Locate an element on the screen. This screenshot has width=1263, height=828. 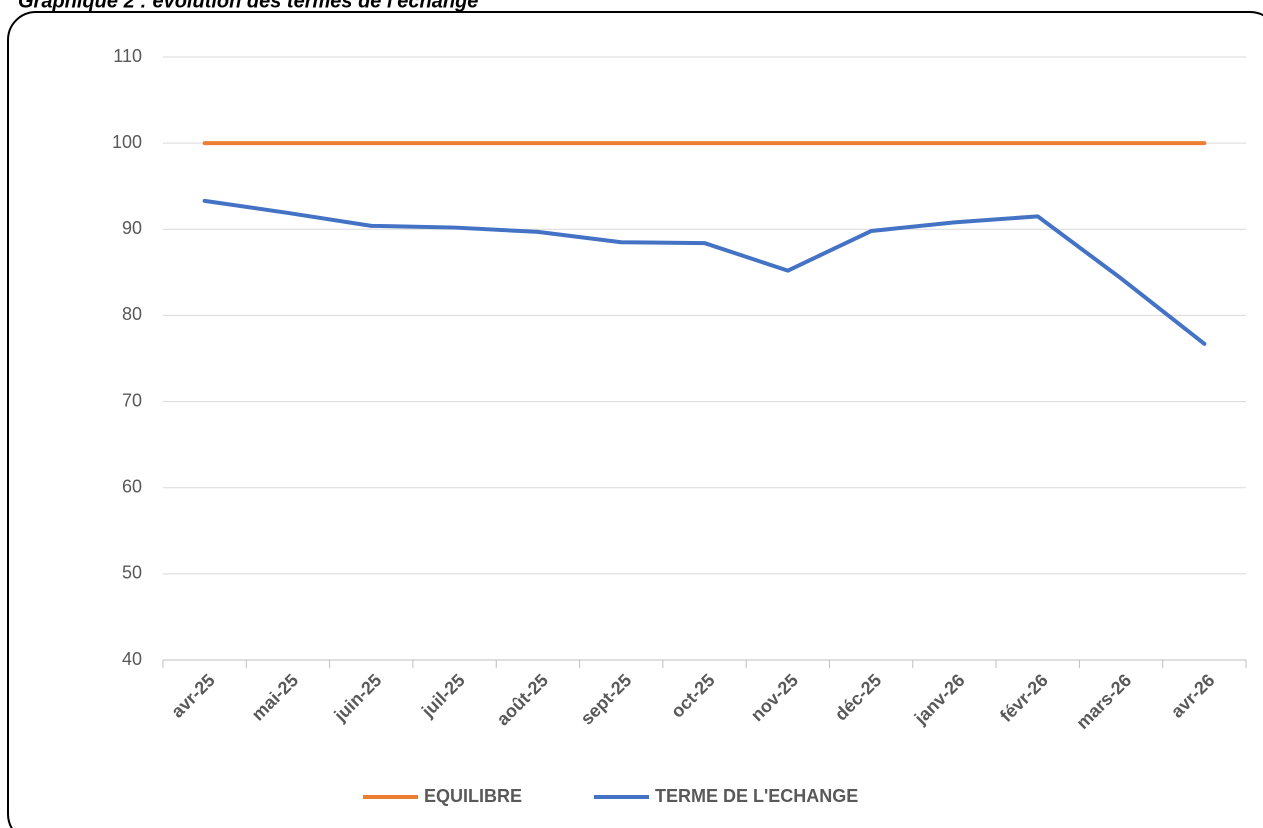
y-tick-label: 60 is located at coordinates (132, 486).